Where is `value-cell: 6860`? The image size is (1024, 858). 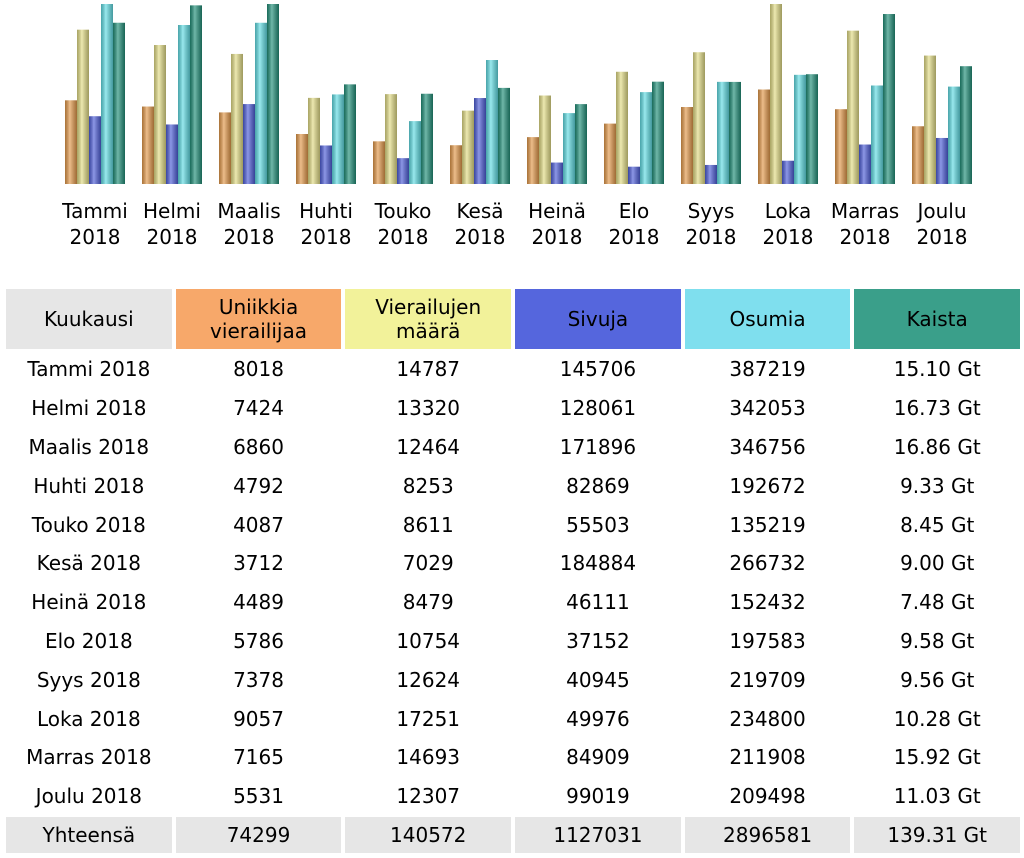 value-cell: 6860 is located at coordinates (258, 446).